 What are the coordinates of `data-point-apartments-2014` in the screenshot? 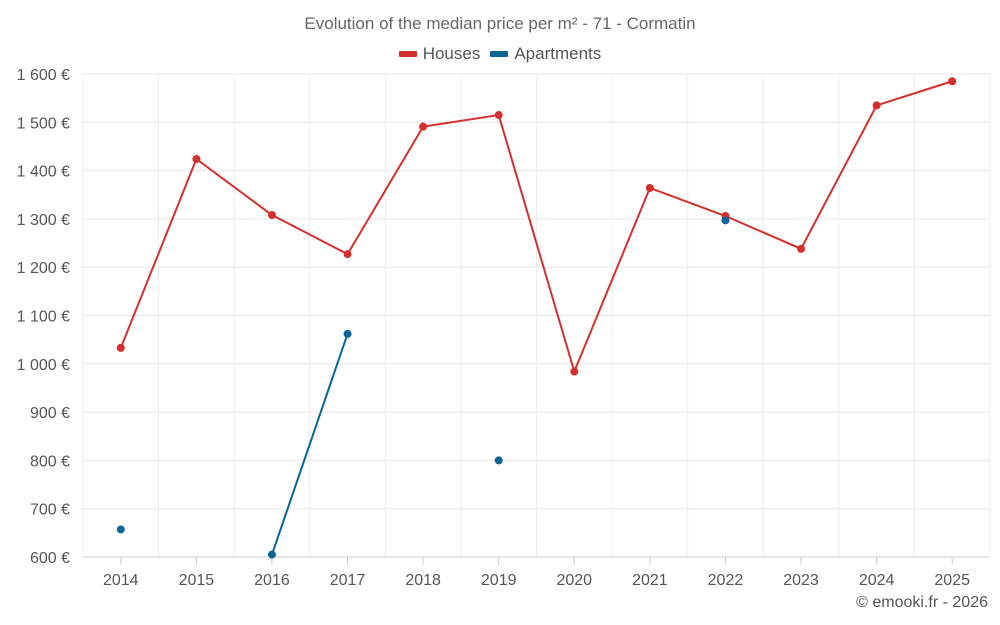 It's located at (120, 529).